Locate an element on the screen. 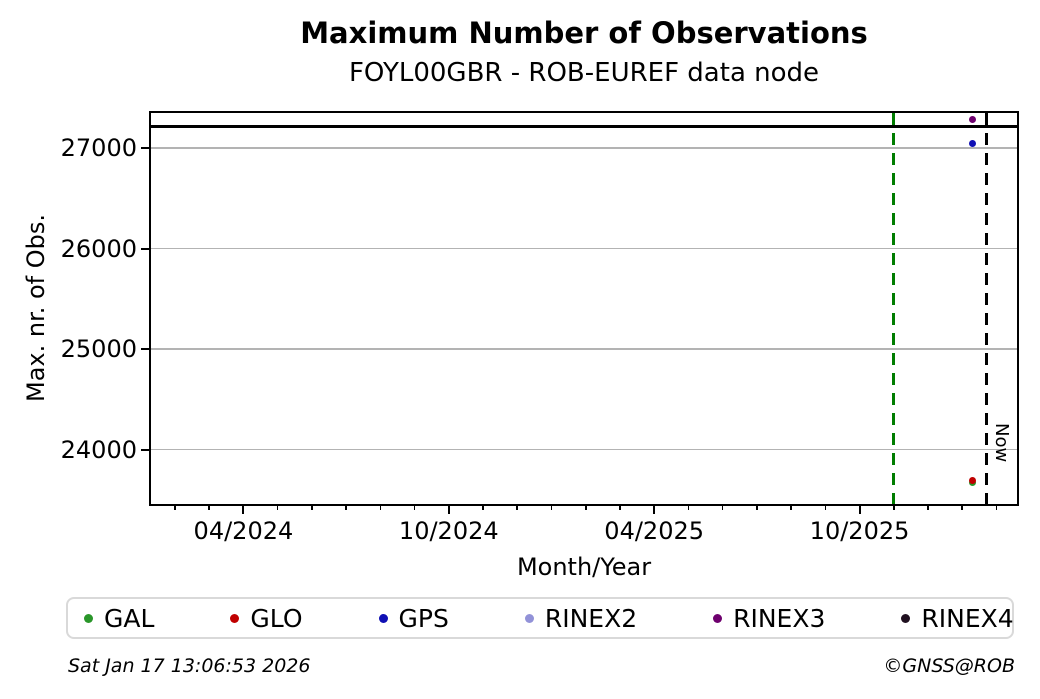 The height and width of the screenshot is (699, 1040). data-point-gps is located at coordinates (972, 143).